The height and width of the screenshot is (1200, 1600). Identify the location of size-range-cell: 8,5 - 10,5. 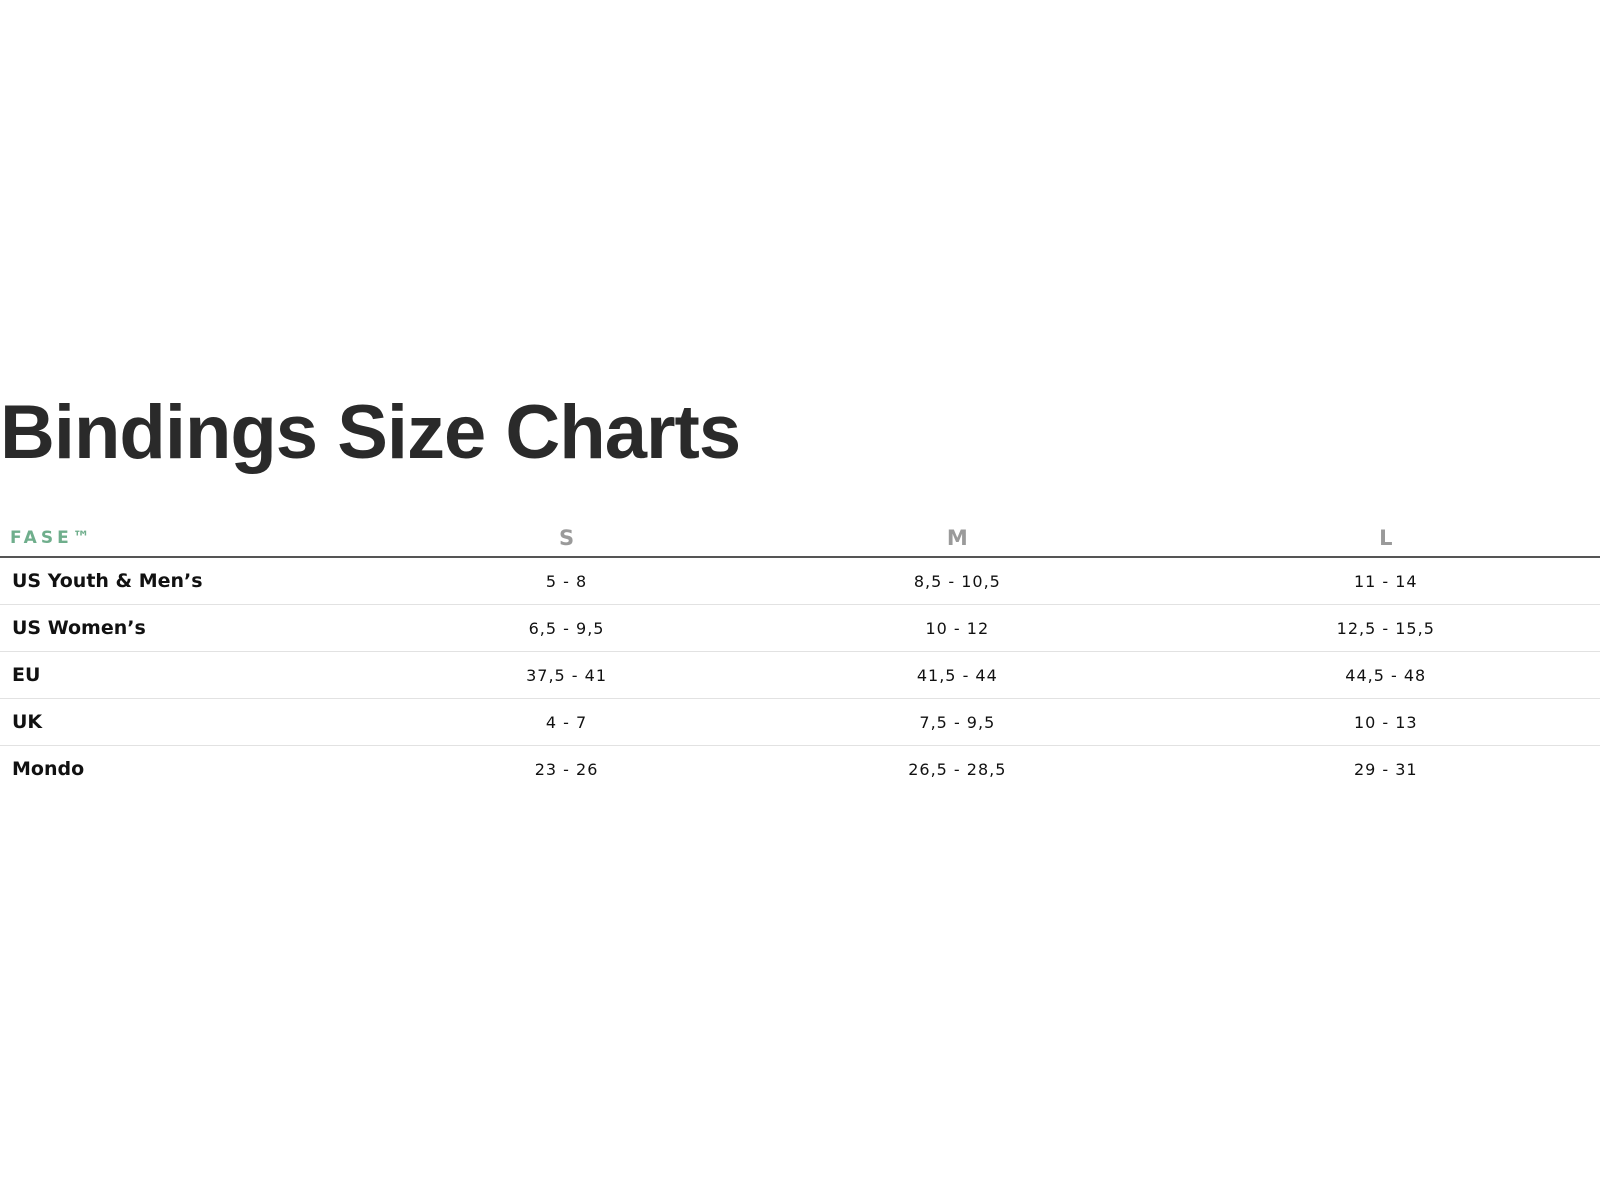
(957, 581).